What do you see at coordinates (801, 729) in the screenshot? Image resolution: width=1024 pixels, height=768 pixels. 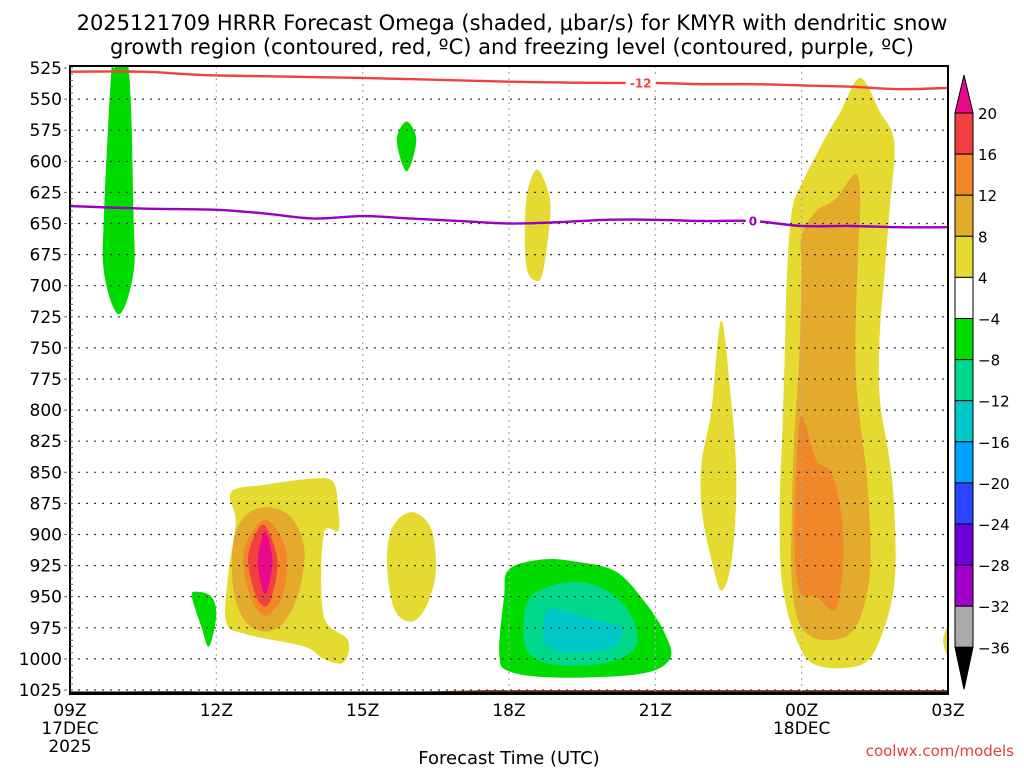 I see `x-tick-label: 18DEC` at bounding box center [801, 729].